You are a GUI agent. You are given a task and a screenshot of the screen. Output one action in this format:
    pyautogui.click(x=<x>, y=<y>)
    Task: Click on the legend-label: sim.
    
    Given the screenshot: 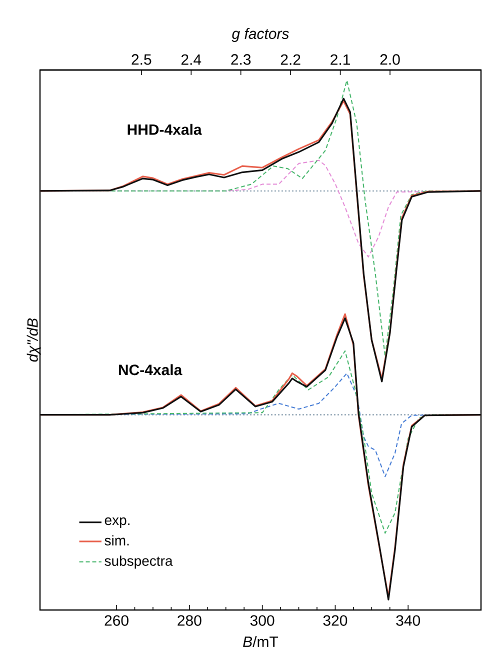 What is the action you would take?
    pyautogui.click(x=116, y=540)
    